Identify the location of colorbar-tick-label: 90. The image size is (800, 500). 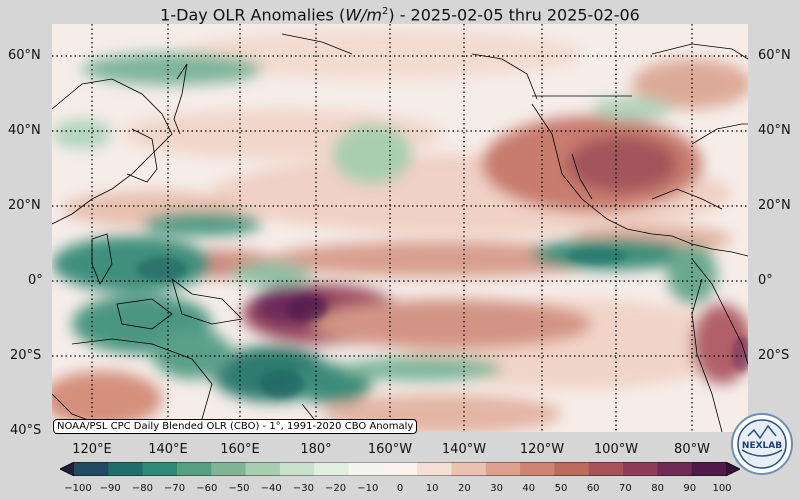
(690, 488).